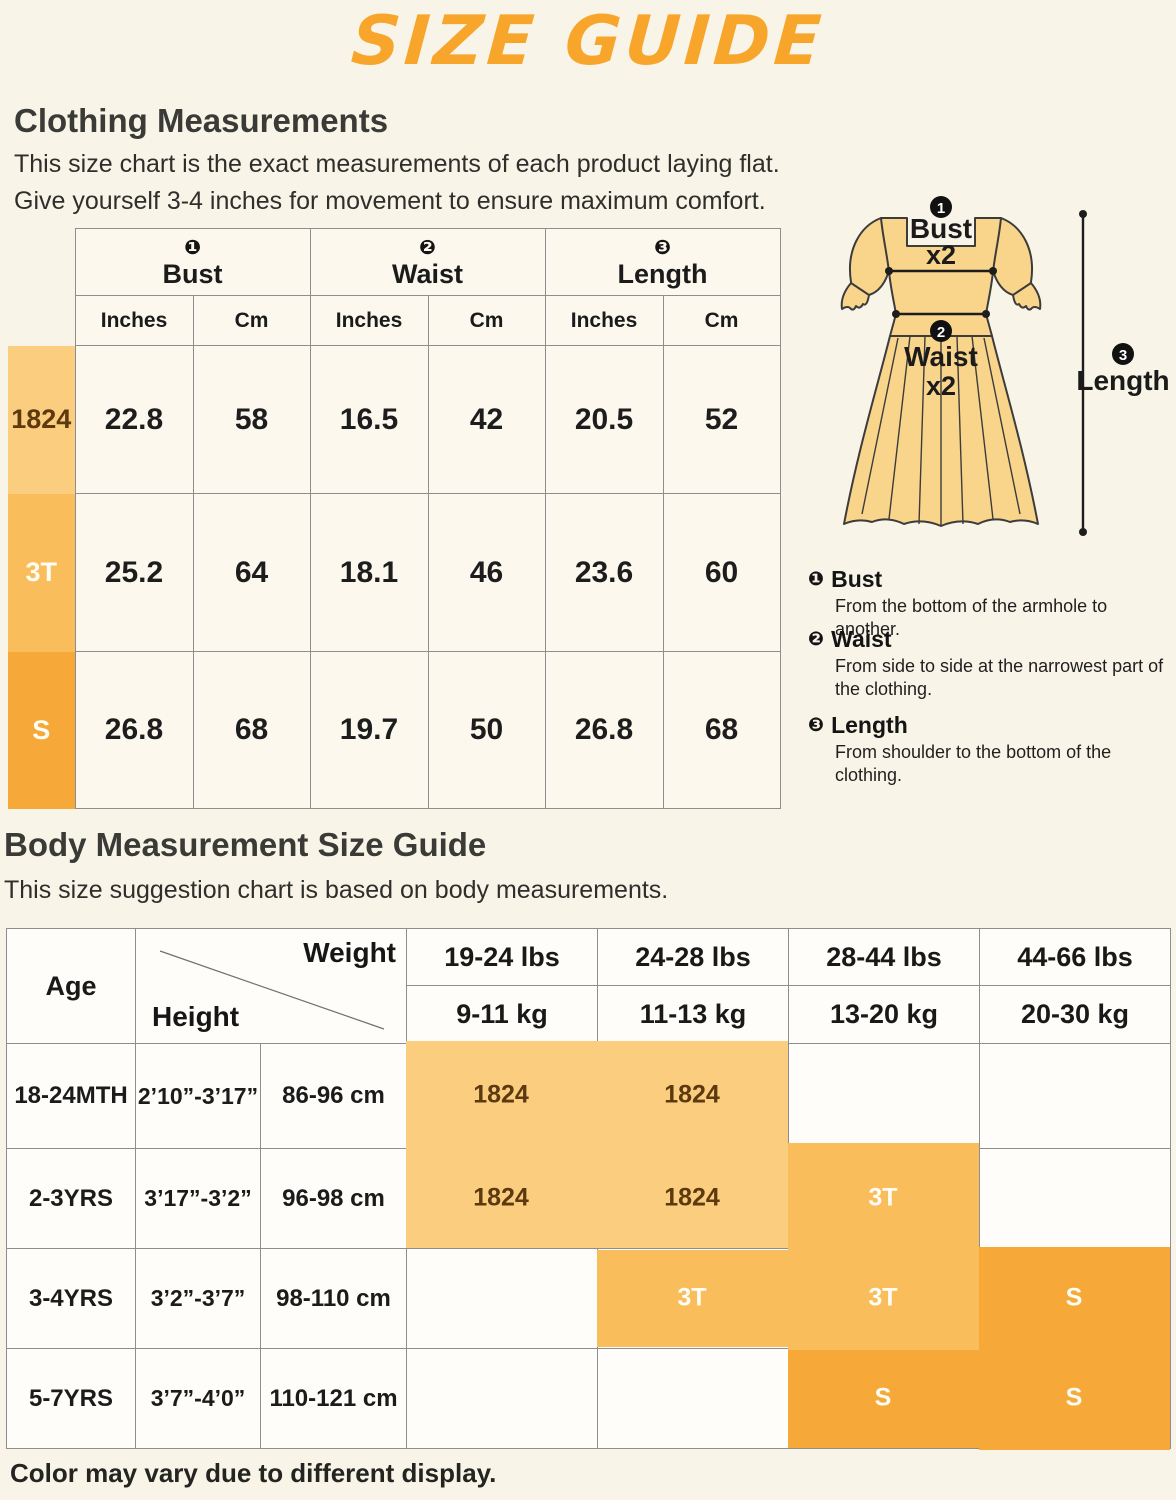 Image resolution: width=1176 pixels, height=1500 pixels. I want to click on svg-text: 1, so click(941, 208).